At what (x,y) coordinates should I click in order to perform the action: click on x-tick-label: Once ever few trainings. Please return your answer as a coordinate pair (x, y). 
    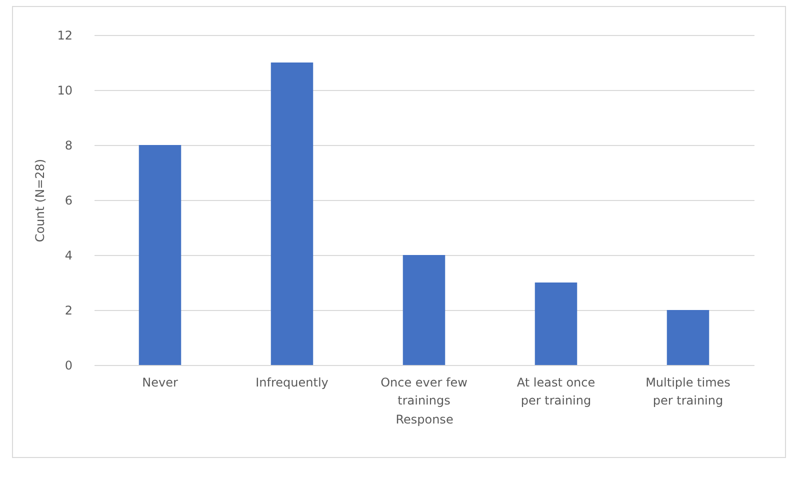
    Looking at the image, I should click on (424, 392).